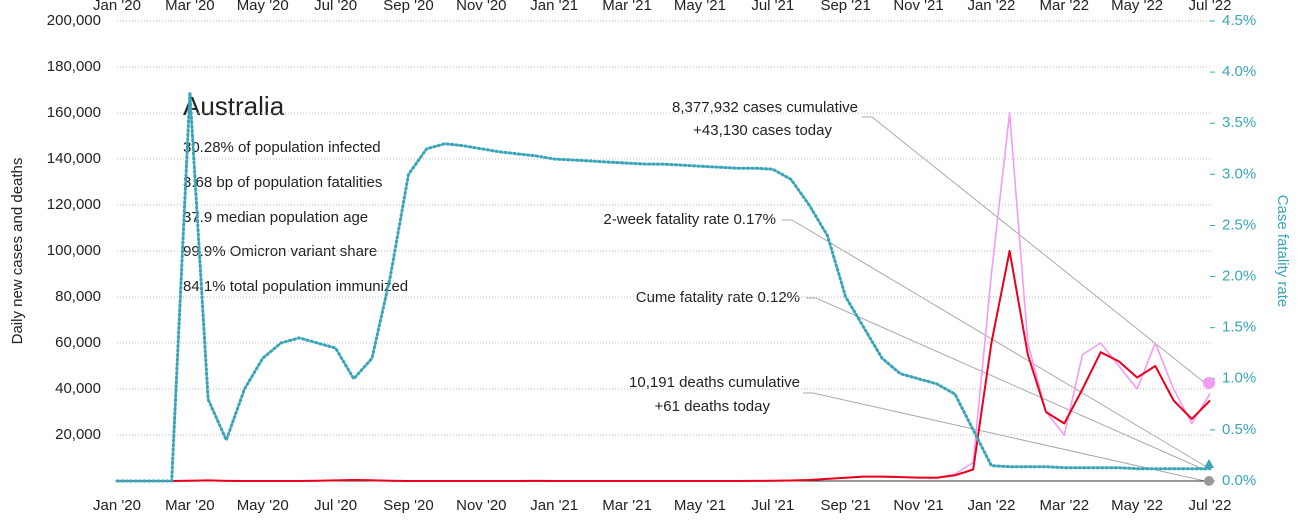 Image resolution: width=1302 pixels, height=520 pixels. Describe the element at coordinates (627, 7) in the screenshot. I see `x-tick-label-top: Mar '21` at that location.